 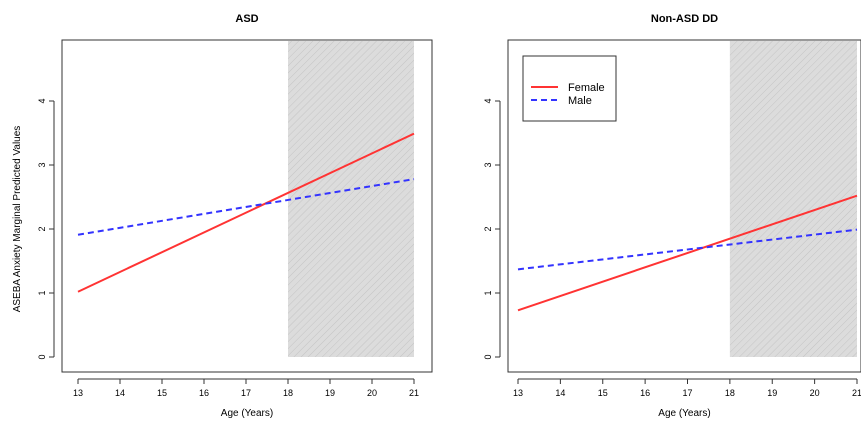 What do you see at coordinates (17, 219) in the screenshot?
I see `figure-y-axis-label: ASEBA Anxiety Marginal Predicted Values` at bounding box center [17, 219].